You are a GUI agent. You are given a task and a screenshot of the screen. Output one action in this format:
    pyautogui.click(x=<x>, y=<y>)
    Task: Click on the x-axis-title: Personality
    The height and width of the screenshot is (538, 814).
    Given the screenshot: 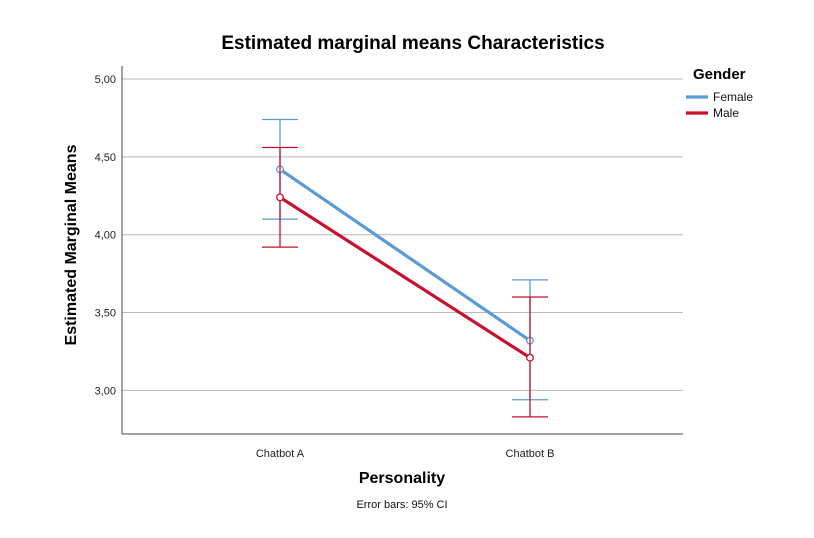 What is the action you would take?
    pyautogui.click(x=402, y=478)
    